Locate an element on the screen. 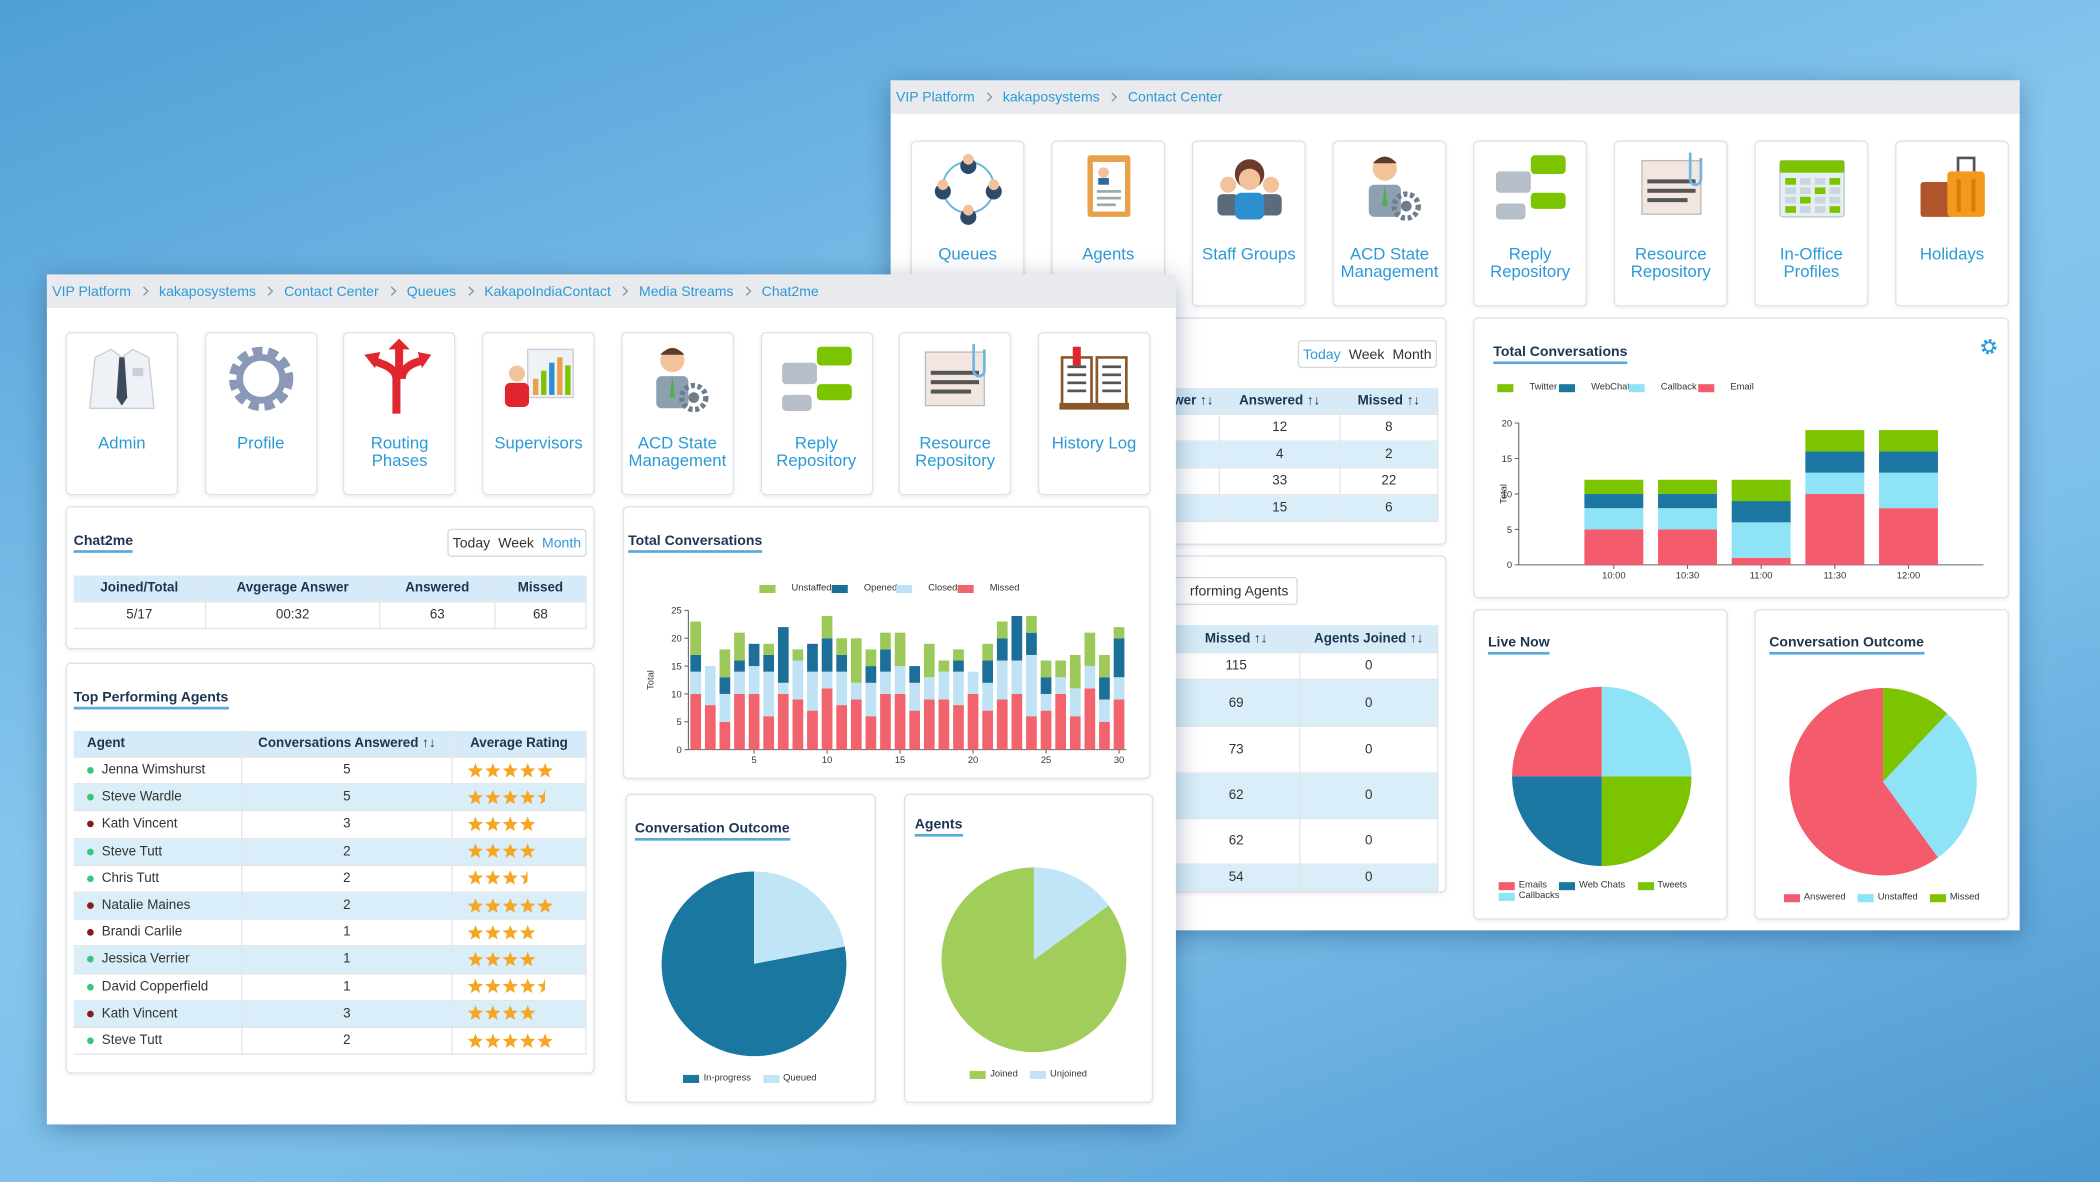  table-cell: 0 is located at coordinates (1369, 703).